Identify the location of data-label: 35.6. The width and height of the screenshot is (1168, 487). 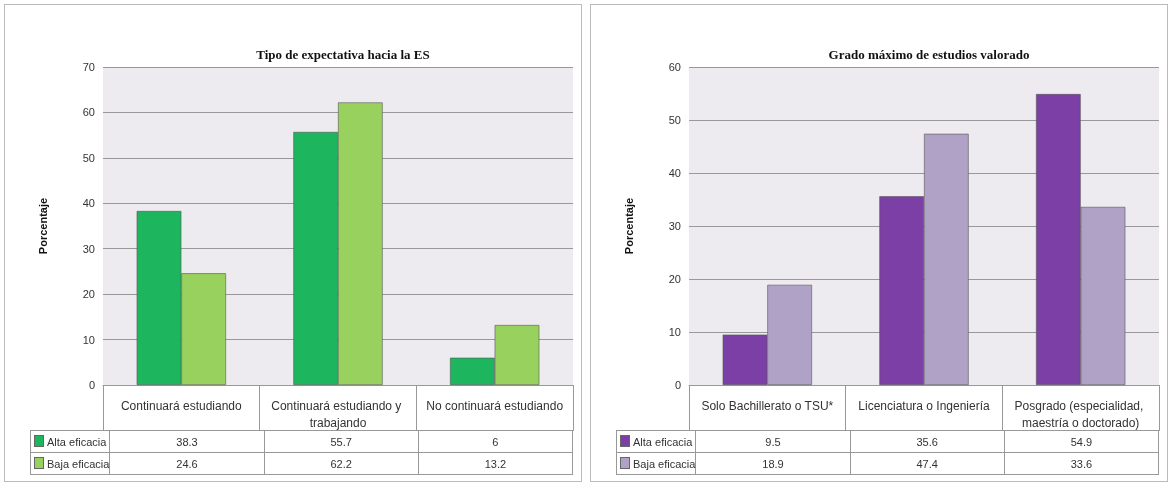
(927, 441).